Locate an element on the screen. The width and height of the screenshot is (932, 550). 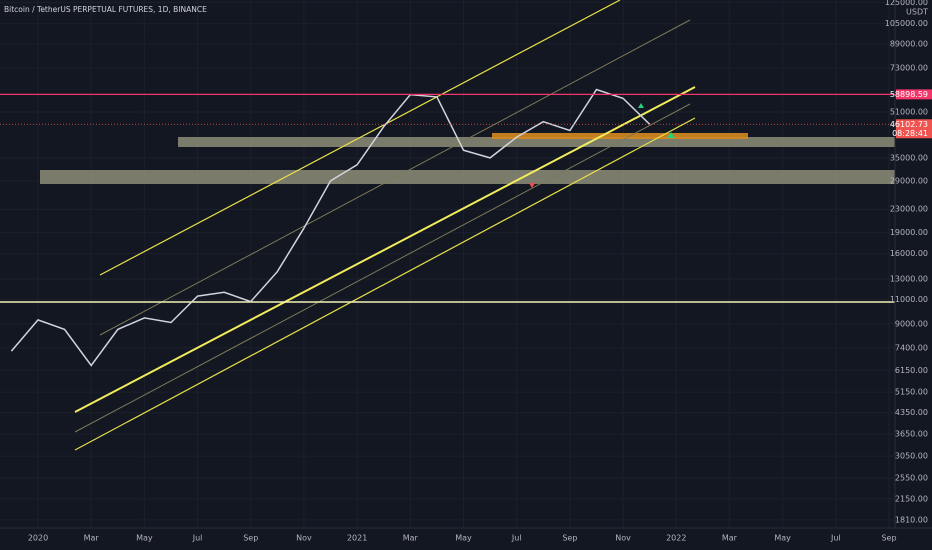
y-tick-label: 89000.00 is located at coordinates (909, 43).